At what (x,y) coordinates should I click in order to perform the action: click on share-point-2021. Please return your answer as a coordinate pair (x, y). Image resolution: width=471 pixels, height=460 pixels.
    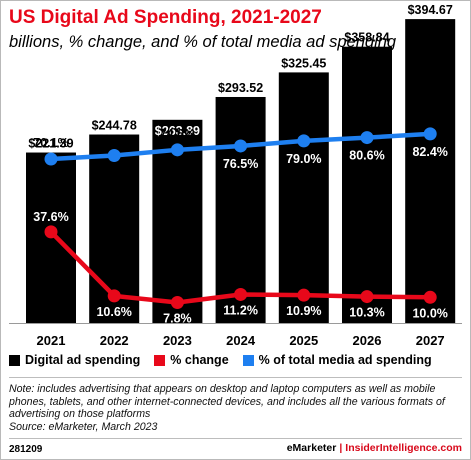
    Looking at the image, I should click on (51, 159).